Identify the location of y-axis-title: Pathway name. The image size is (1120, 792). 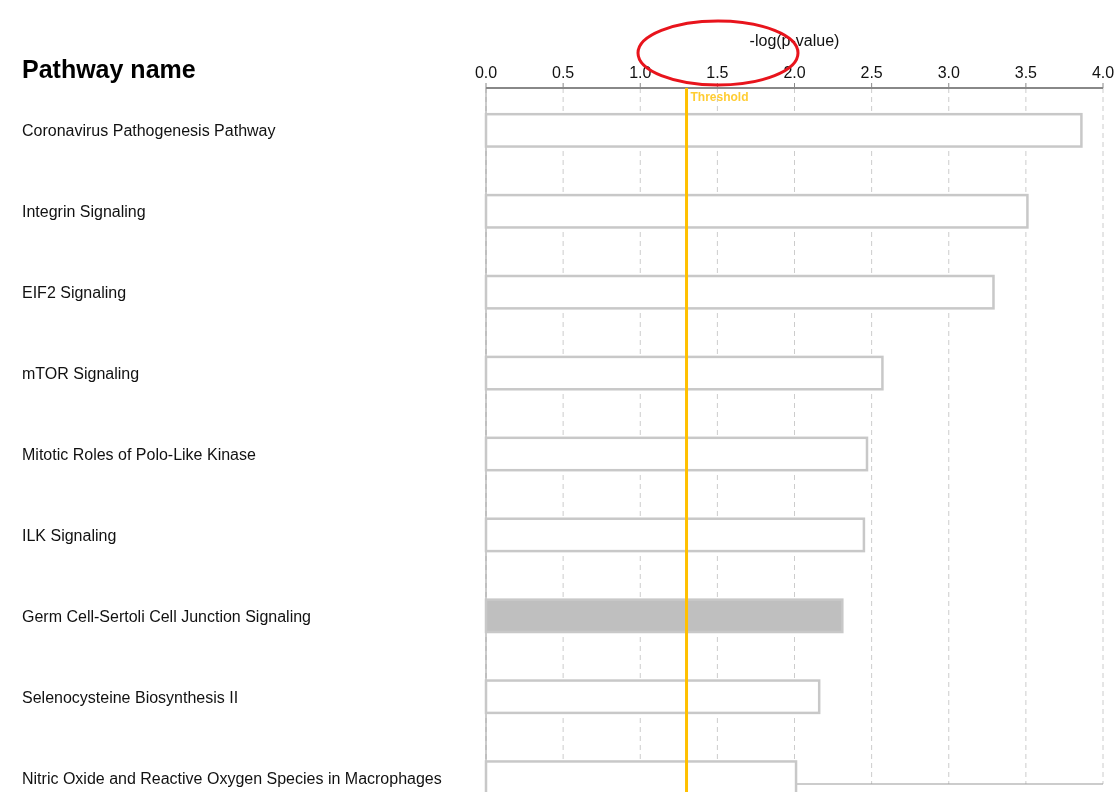
(109, 69).